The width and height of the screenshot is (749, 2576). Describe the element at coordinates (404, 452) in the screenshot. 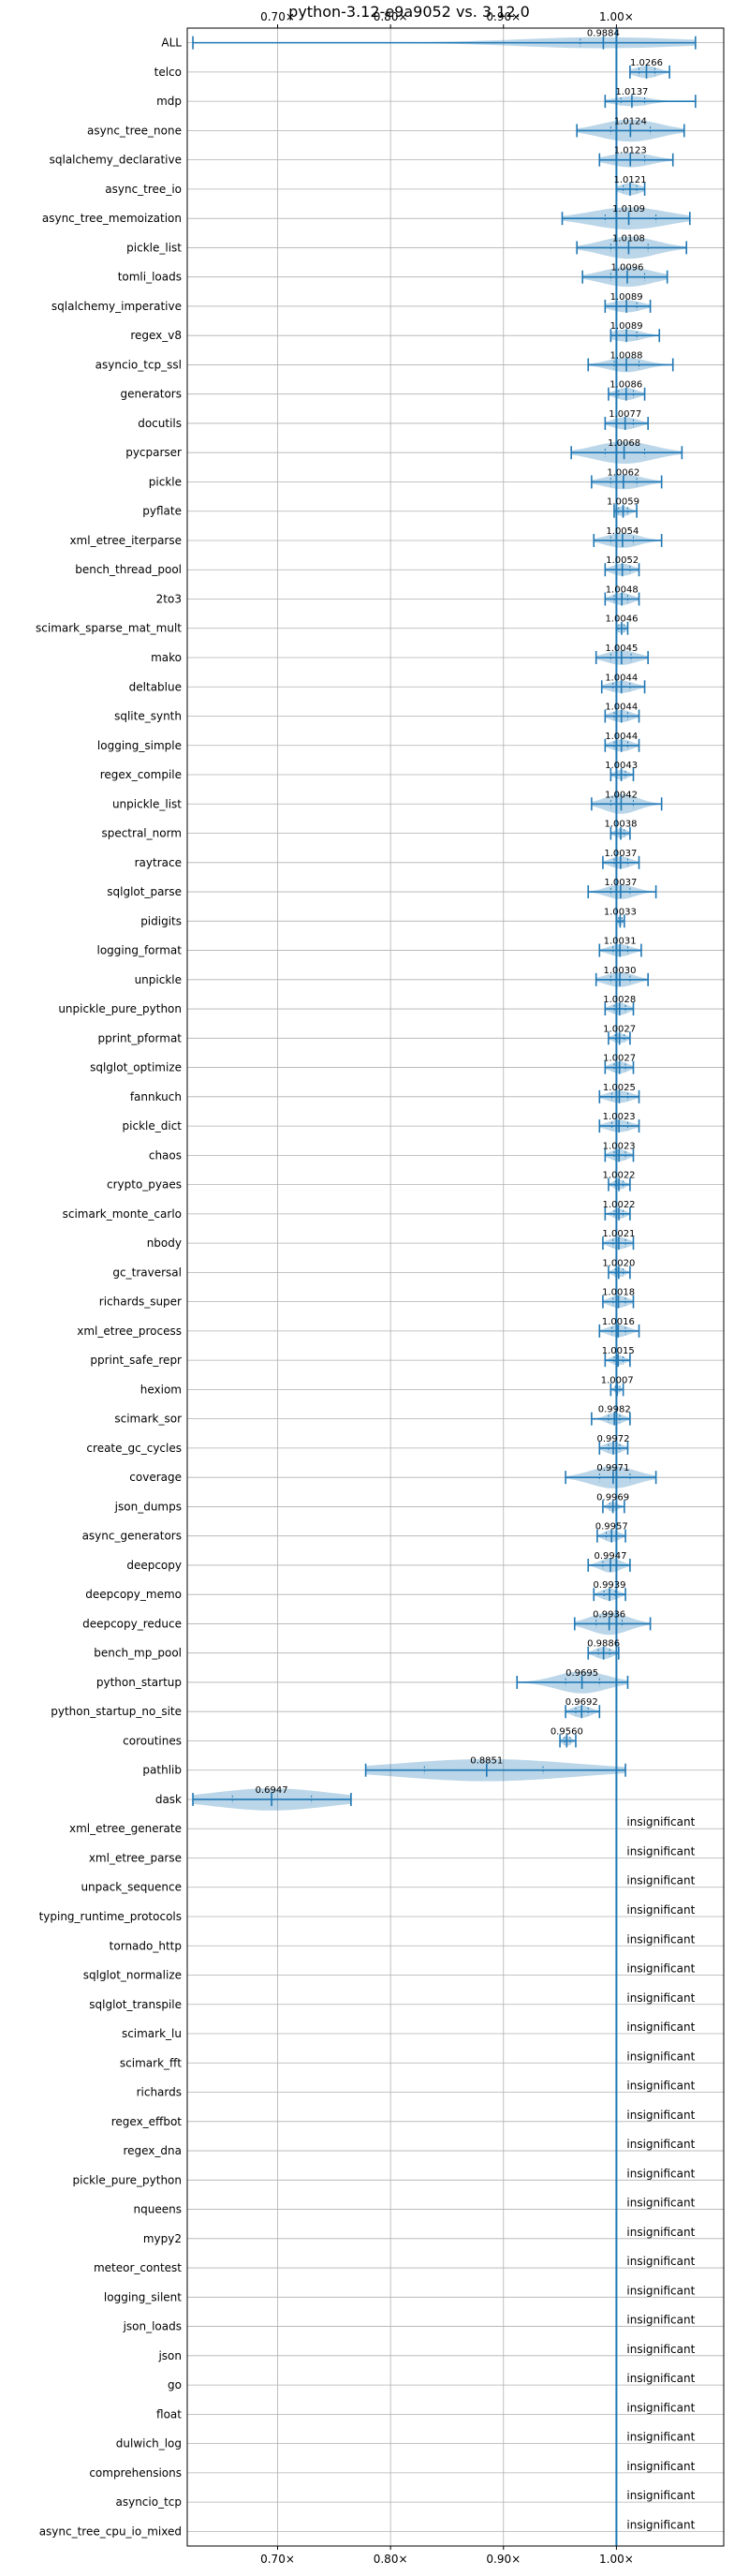

I see `benchmark-row-pycparser: pycparser 1.0068` at that location.